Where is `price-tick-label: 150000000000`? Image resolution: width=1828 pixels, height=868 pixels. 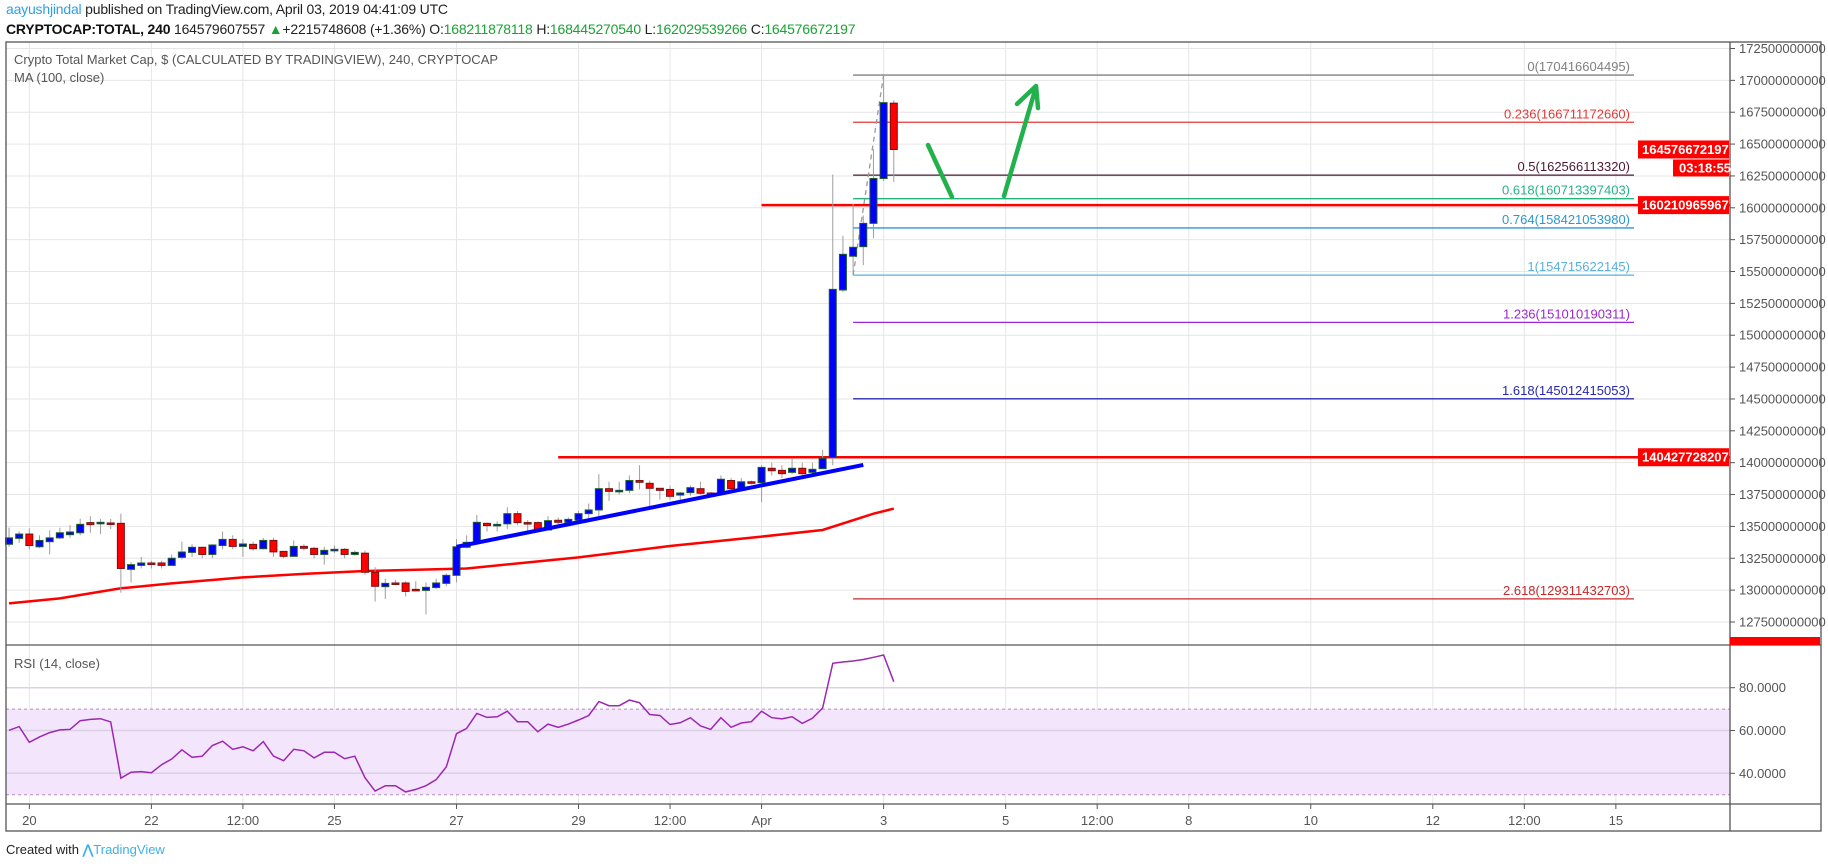 price-tick-label: 150000000000 is located at coordinates (1782, 335).